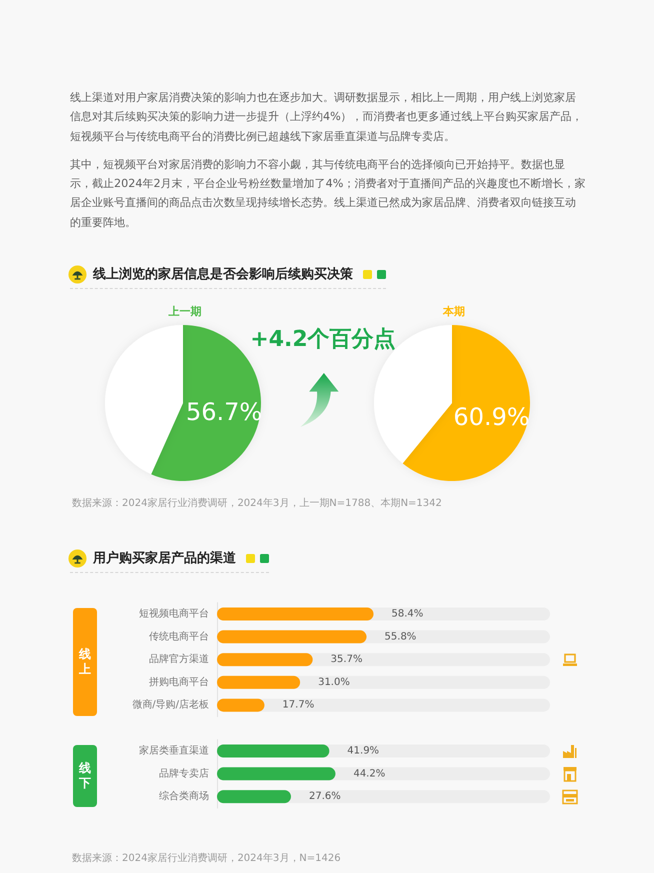 The width and height of the screenshot is (654, 873). I want to click on data-label: 17.7%, so click(298, 705).